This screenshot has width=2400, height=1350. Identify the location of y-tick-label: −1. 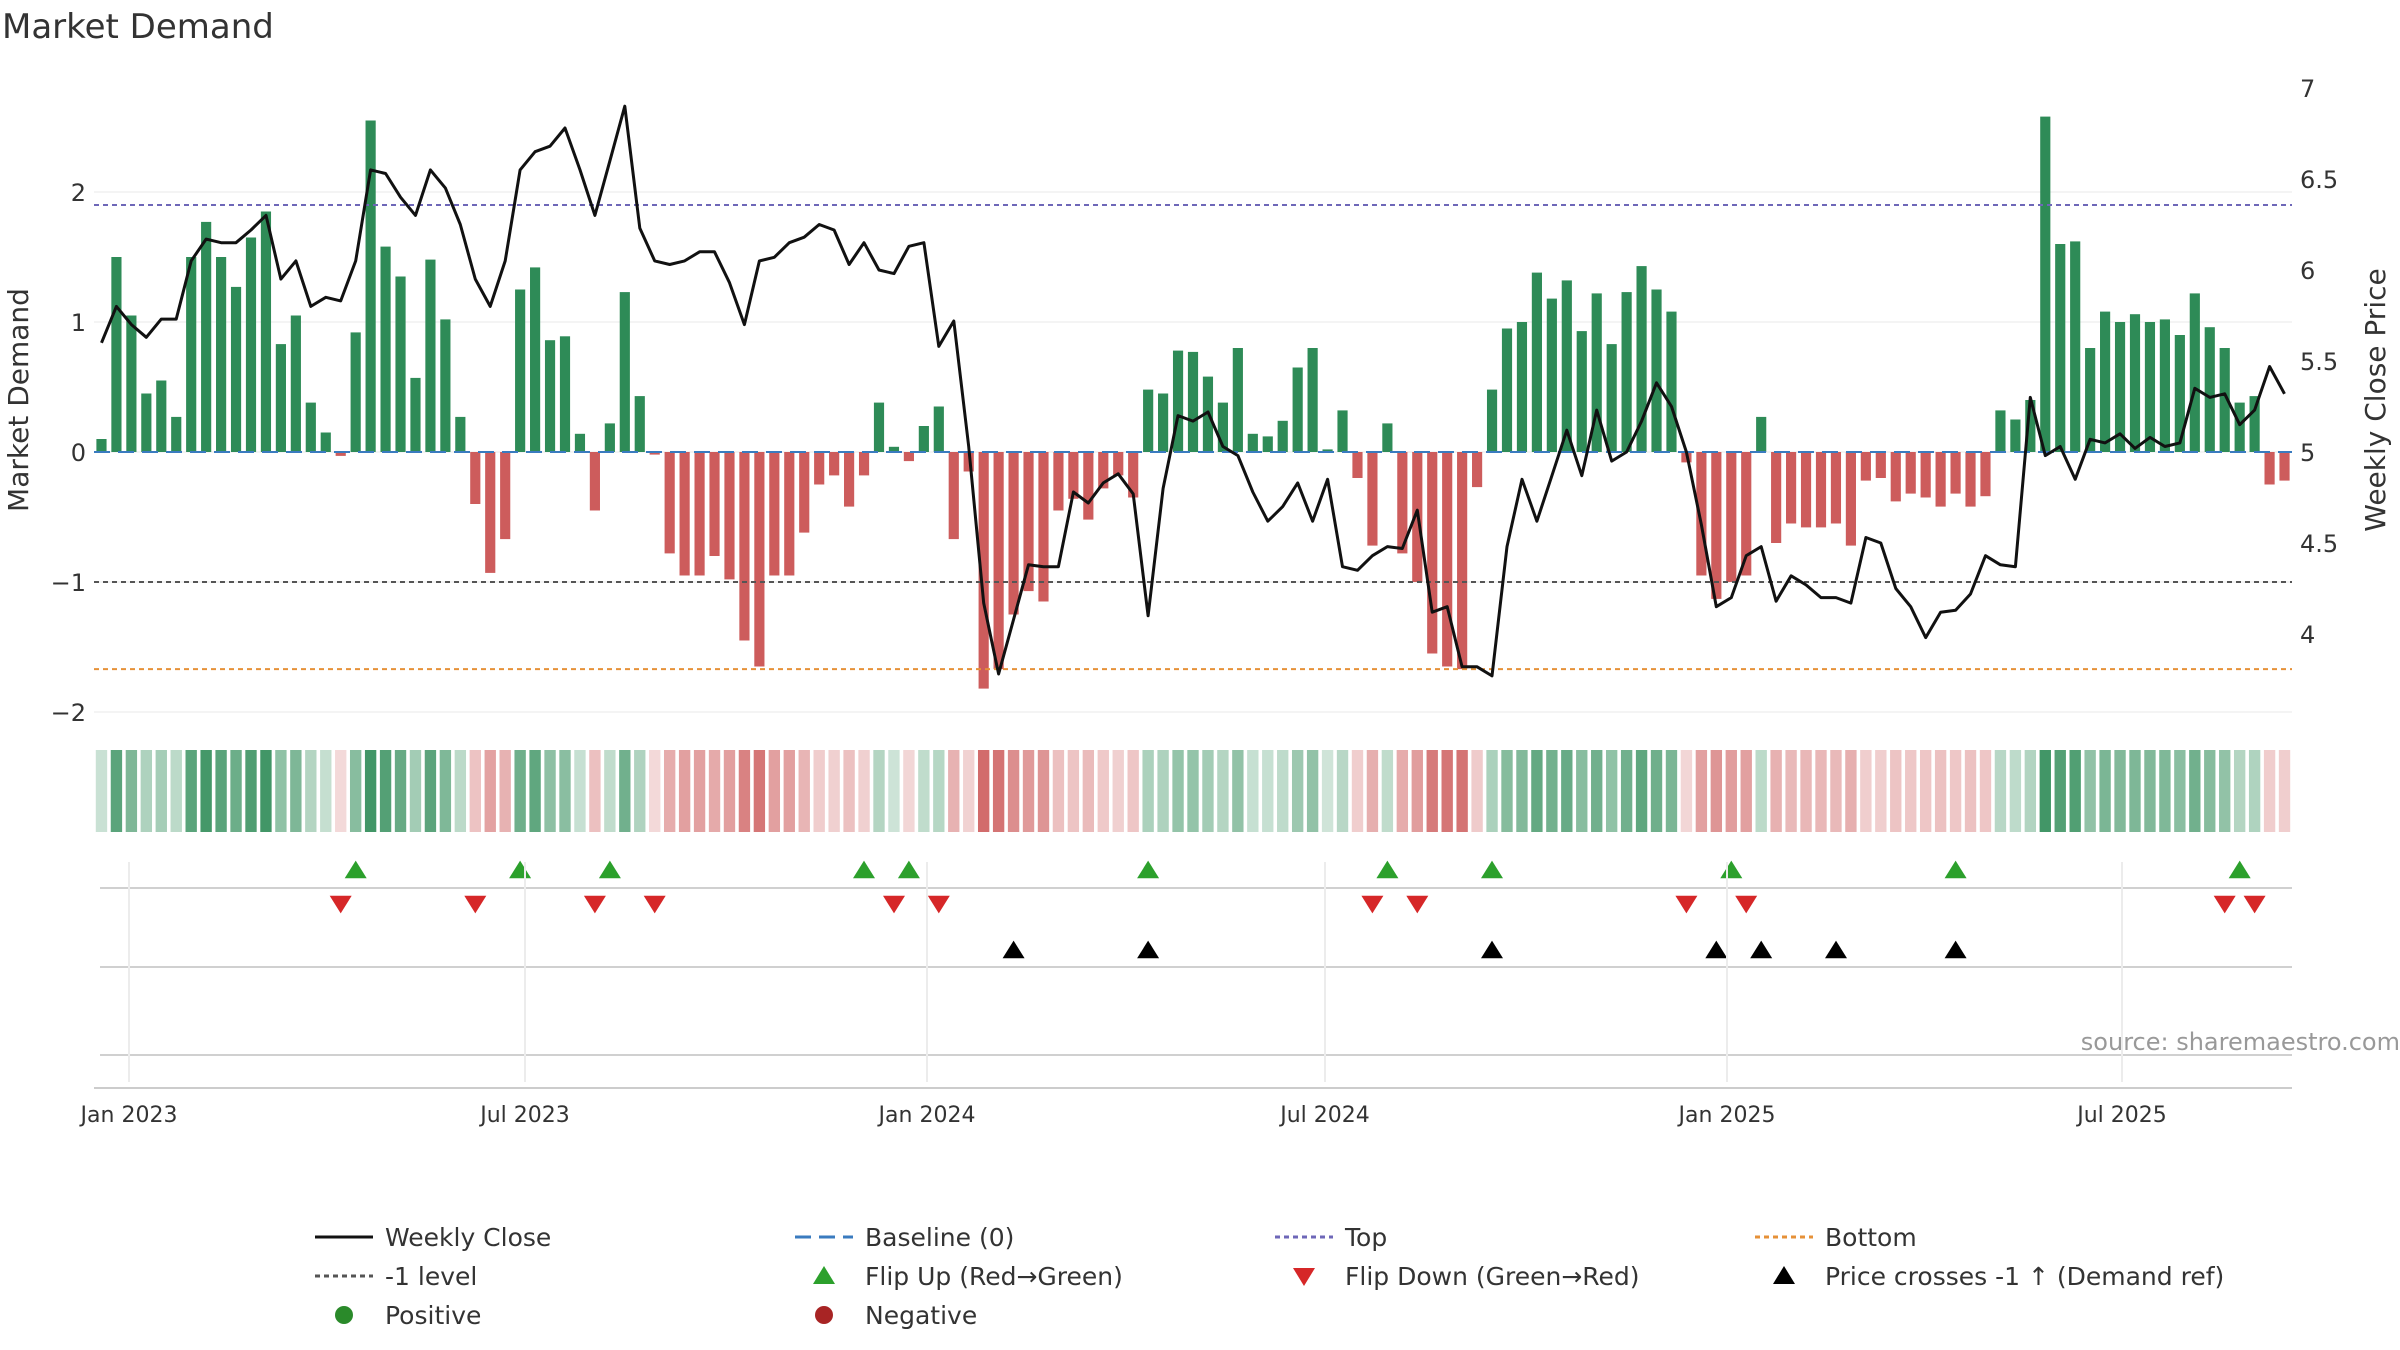
(68, 583).